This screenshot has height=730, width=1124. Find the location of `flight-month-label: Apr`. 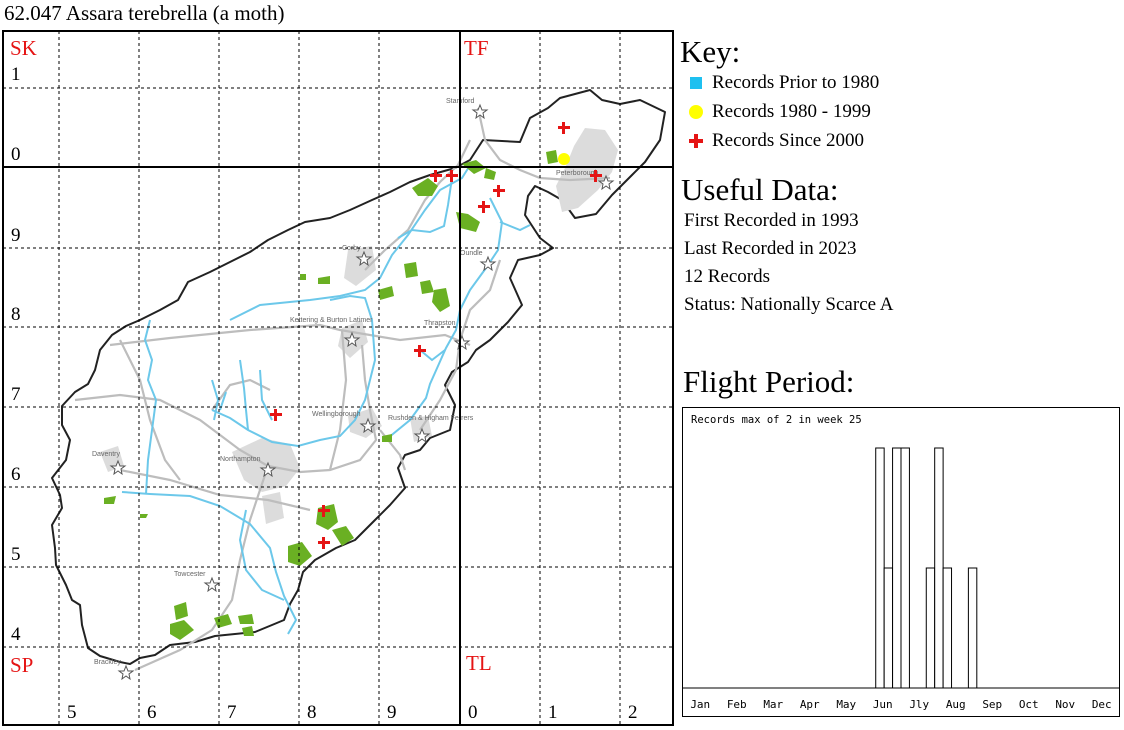

flight-month-label: Apr is located at coordinates (810, 704).